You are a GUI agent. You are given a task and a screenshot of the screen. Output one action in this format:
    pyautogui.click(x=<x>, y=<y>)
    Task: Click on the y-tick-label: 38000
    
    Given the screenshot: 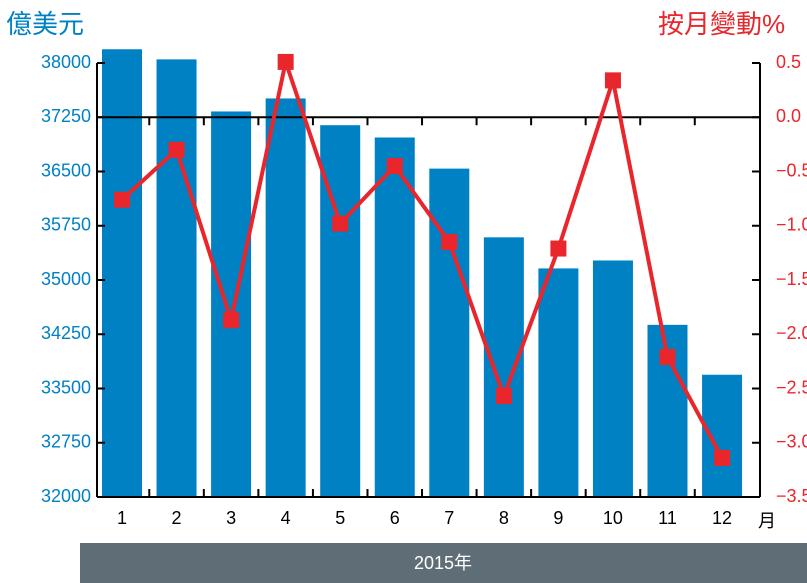 What is the action you would take?
    pyautogui.click(x=66, y=62)
    